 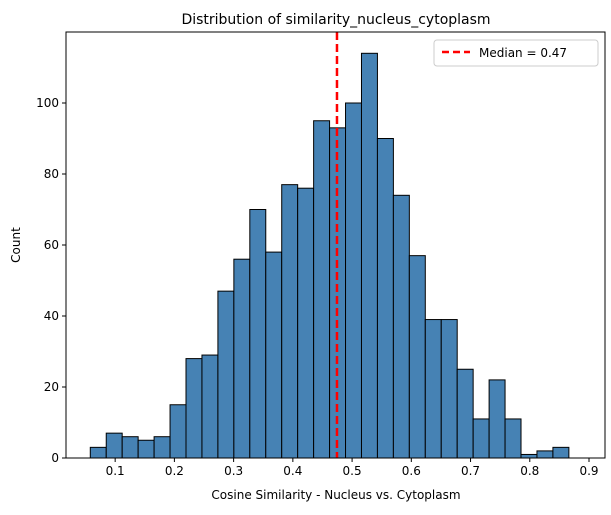 What do you see at coordinates (411, 471) in the screenshot?
I see `x-tick-label: 0.6` at bounding box center [411, 471].